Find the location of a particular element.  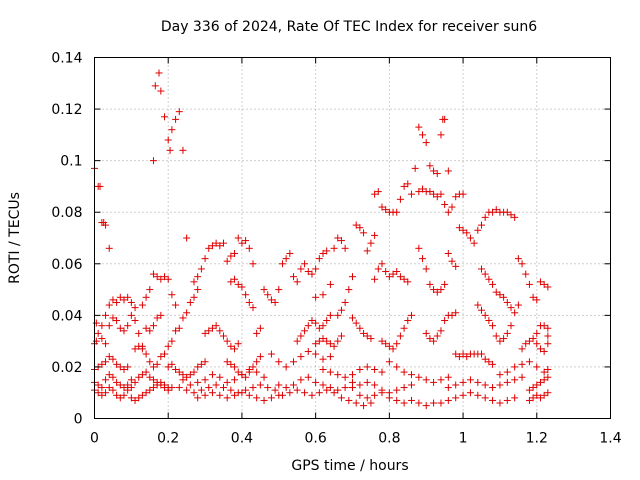

x-axis-label: GPS time / hours is located at coordinates (349, 466).